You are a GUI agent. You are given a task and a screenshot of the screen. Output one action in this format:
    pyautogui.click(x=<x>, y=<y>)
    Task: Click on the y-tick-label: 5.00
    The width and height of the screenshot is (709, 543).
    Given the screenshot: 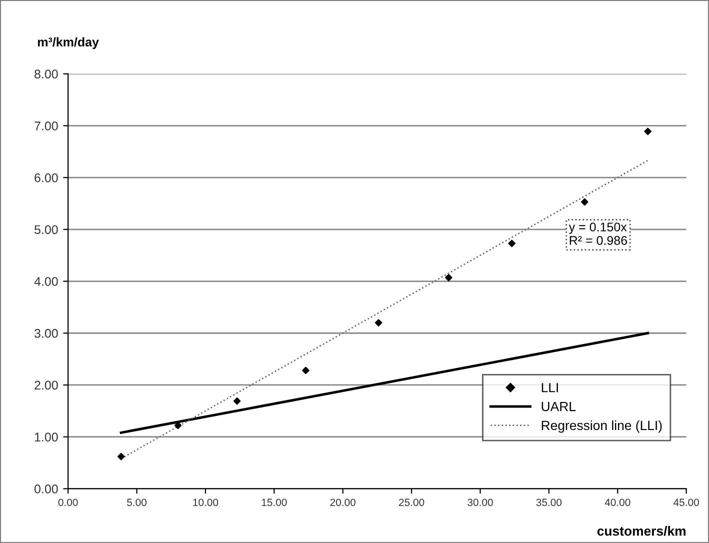 What is the action you would take?
    pyautogui.click(x=46, y=229)
    